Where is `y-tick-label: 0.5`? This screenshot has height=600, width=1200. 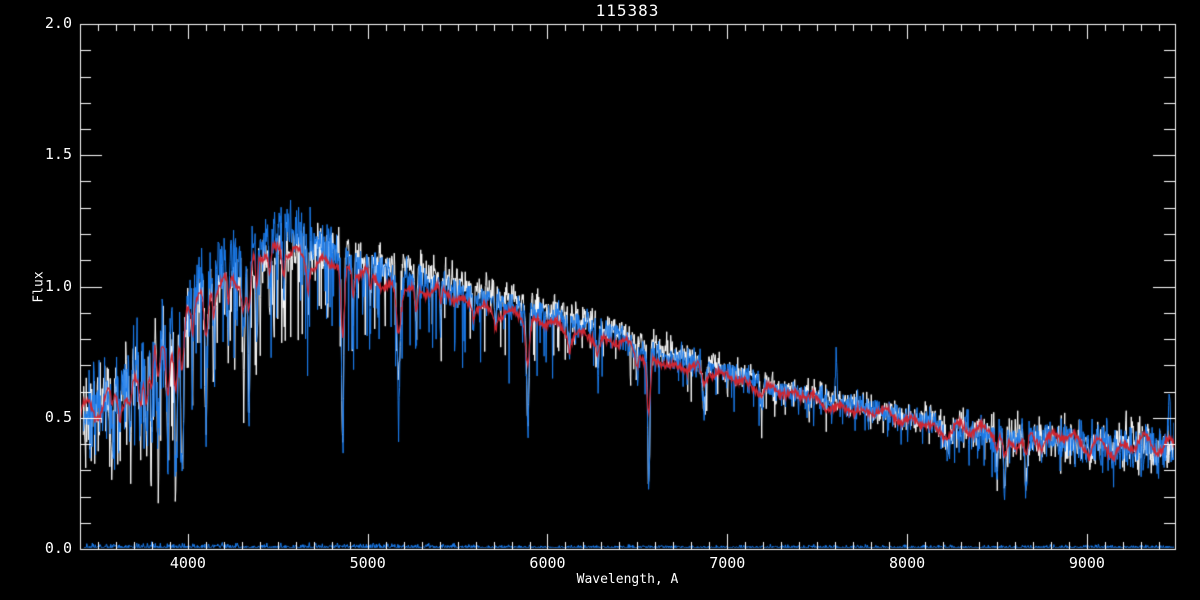
y-tick-label: 0.5 is located at coordinates (58, 416).